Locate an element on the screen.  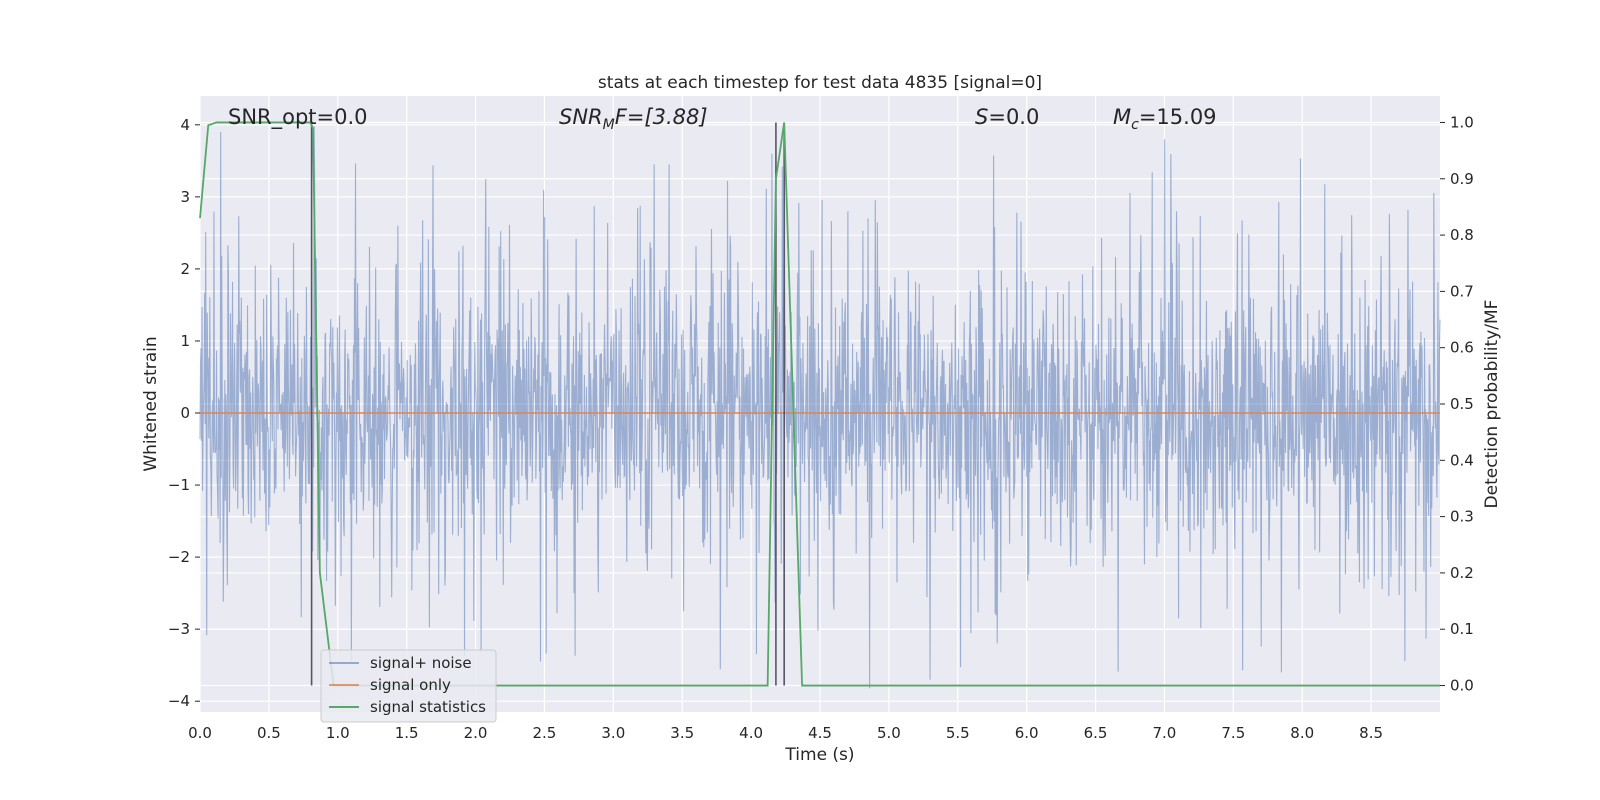
legend-label-signal-only: signal only is located at coordinates (410, 685).